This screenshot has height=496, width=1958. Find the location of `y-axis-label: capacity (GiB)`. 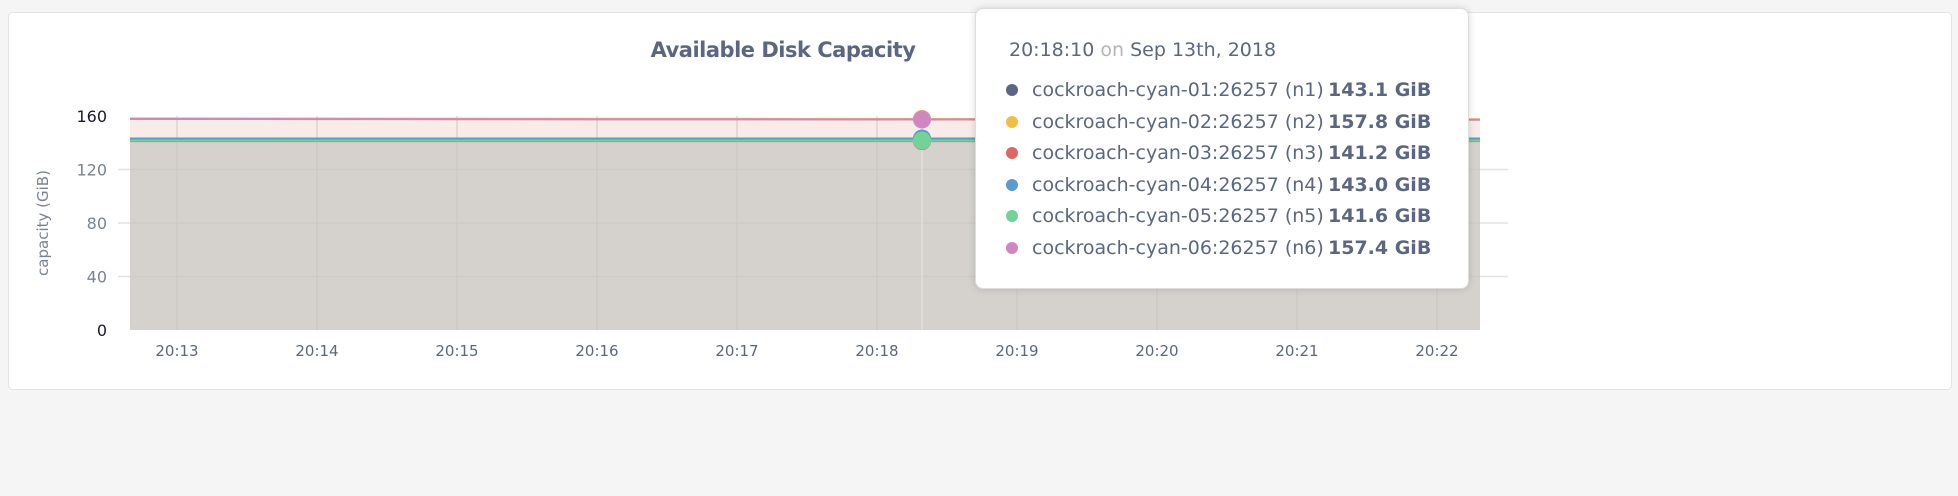

y-axis-label: capacity (GiB) is located at coordinates (43, 223).